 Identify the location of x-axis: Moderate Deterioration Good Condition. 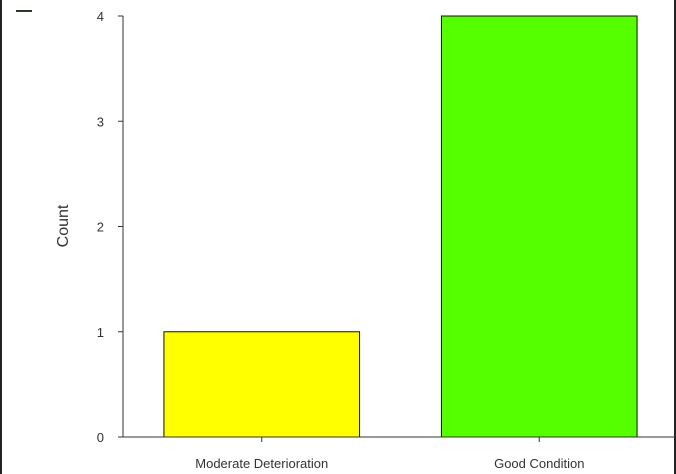
(399, 453).